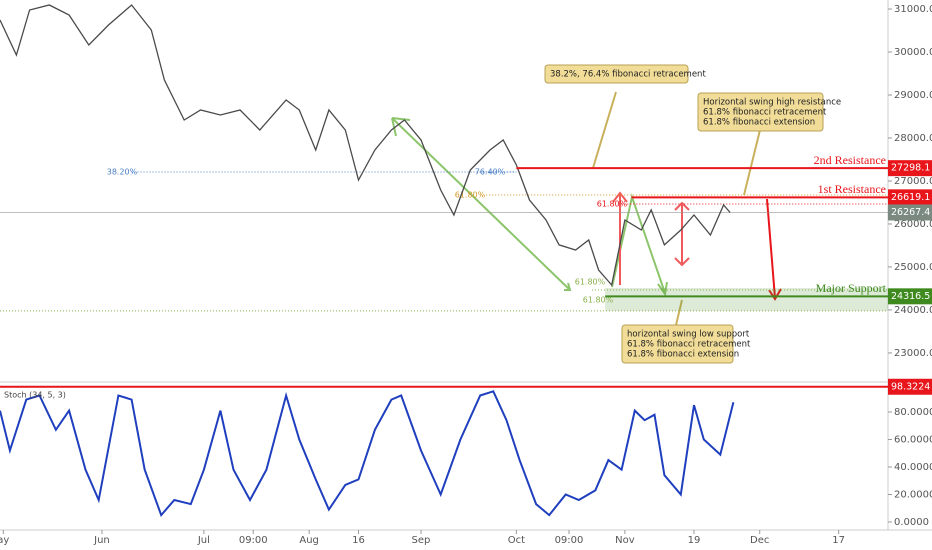 This screenshot has width=932, height=550. I want to click on x-tick-label: ay, so click(4, 540).